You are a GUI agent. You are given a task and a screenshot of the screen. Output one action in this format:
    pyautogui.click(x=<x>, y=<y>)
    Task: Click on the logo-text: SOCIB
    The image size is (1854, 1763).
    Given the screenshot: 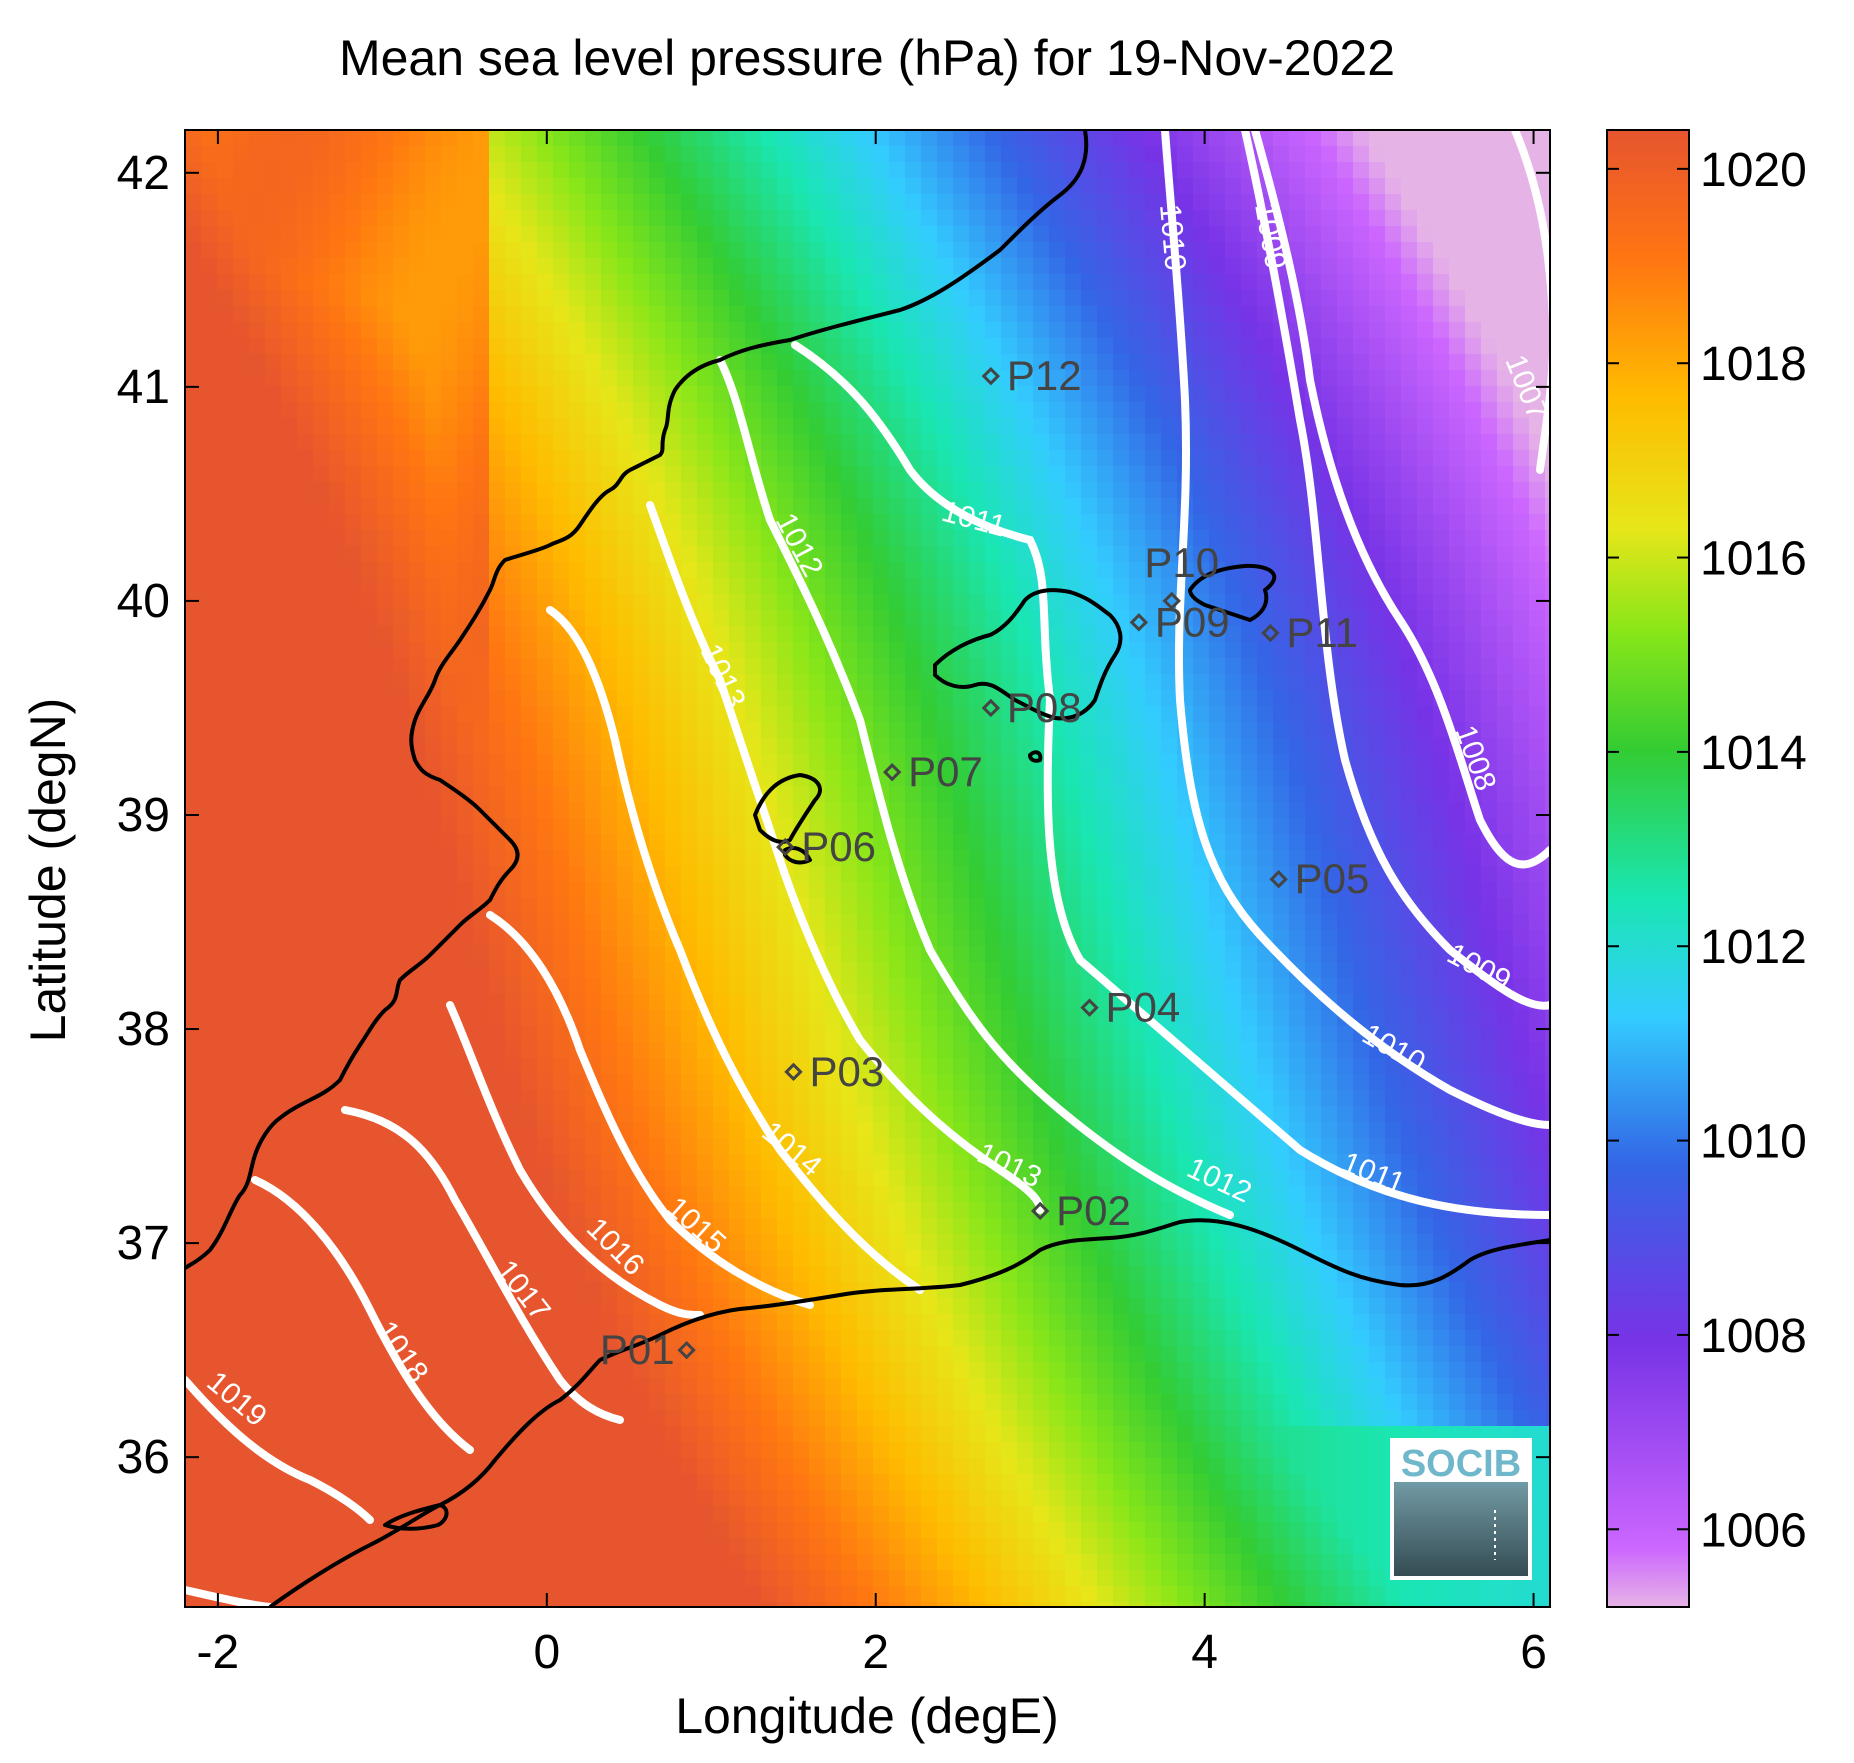 What is the action you would take?
    pyautogui.click(x=1461, y=1464)
    